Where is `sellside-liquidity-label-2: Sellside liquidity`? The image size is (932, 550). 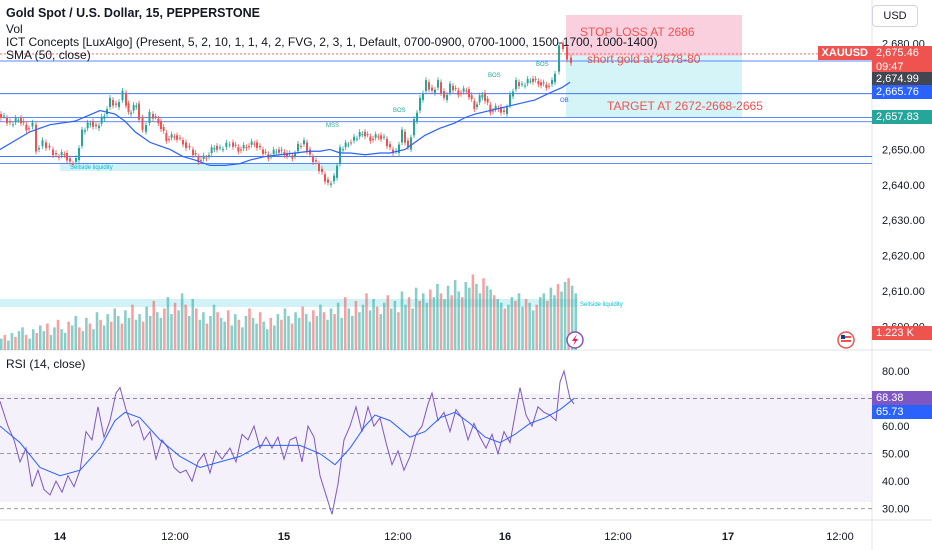 sellside-liquidity-label-2: Sellside liquidity is located at coordinates (601, 305).